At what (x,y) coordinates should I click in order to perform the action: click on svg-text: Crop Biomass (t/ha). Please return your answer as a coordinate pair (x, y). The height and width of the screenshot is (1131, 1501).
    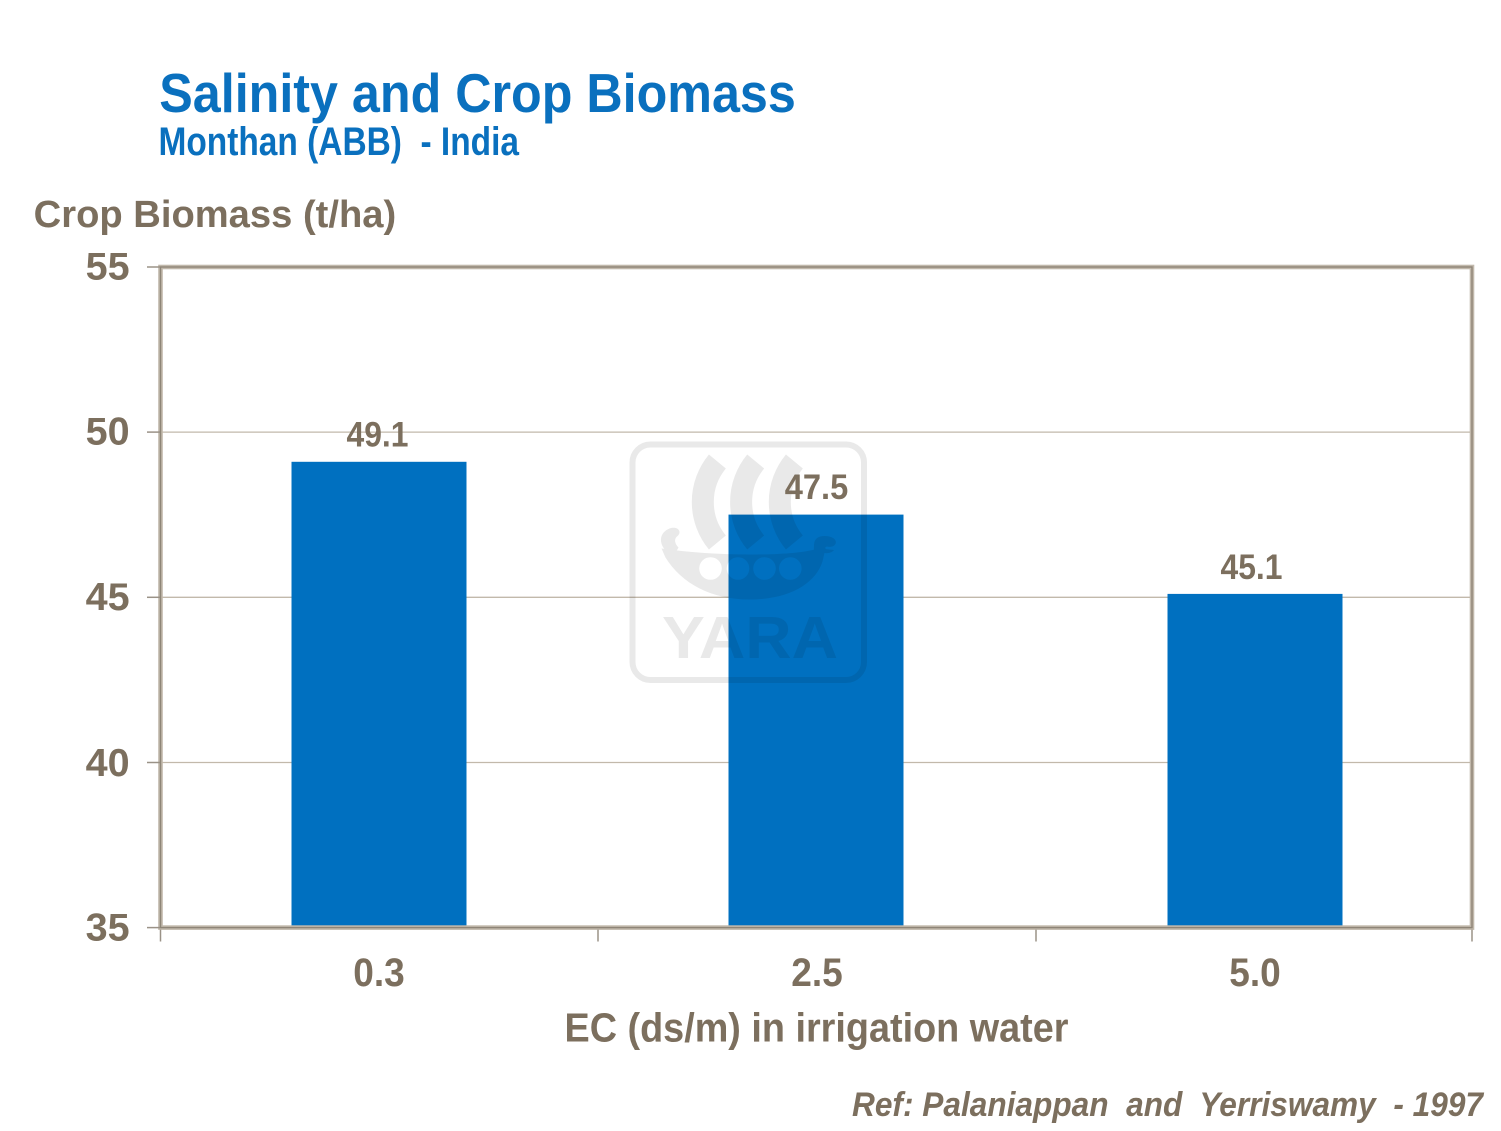
    Looking at the image, I should click on (215, 215).